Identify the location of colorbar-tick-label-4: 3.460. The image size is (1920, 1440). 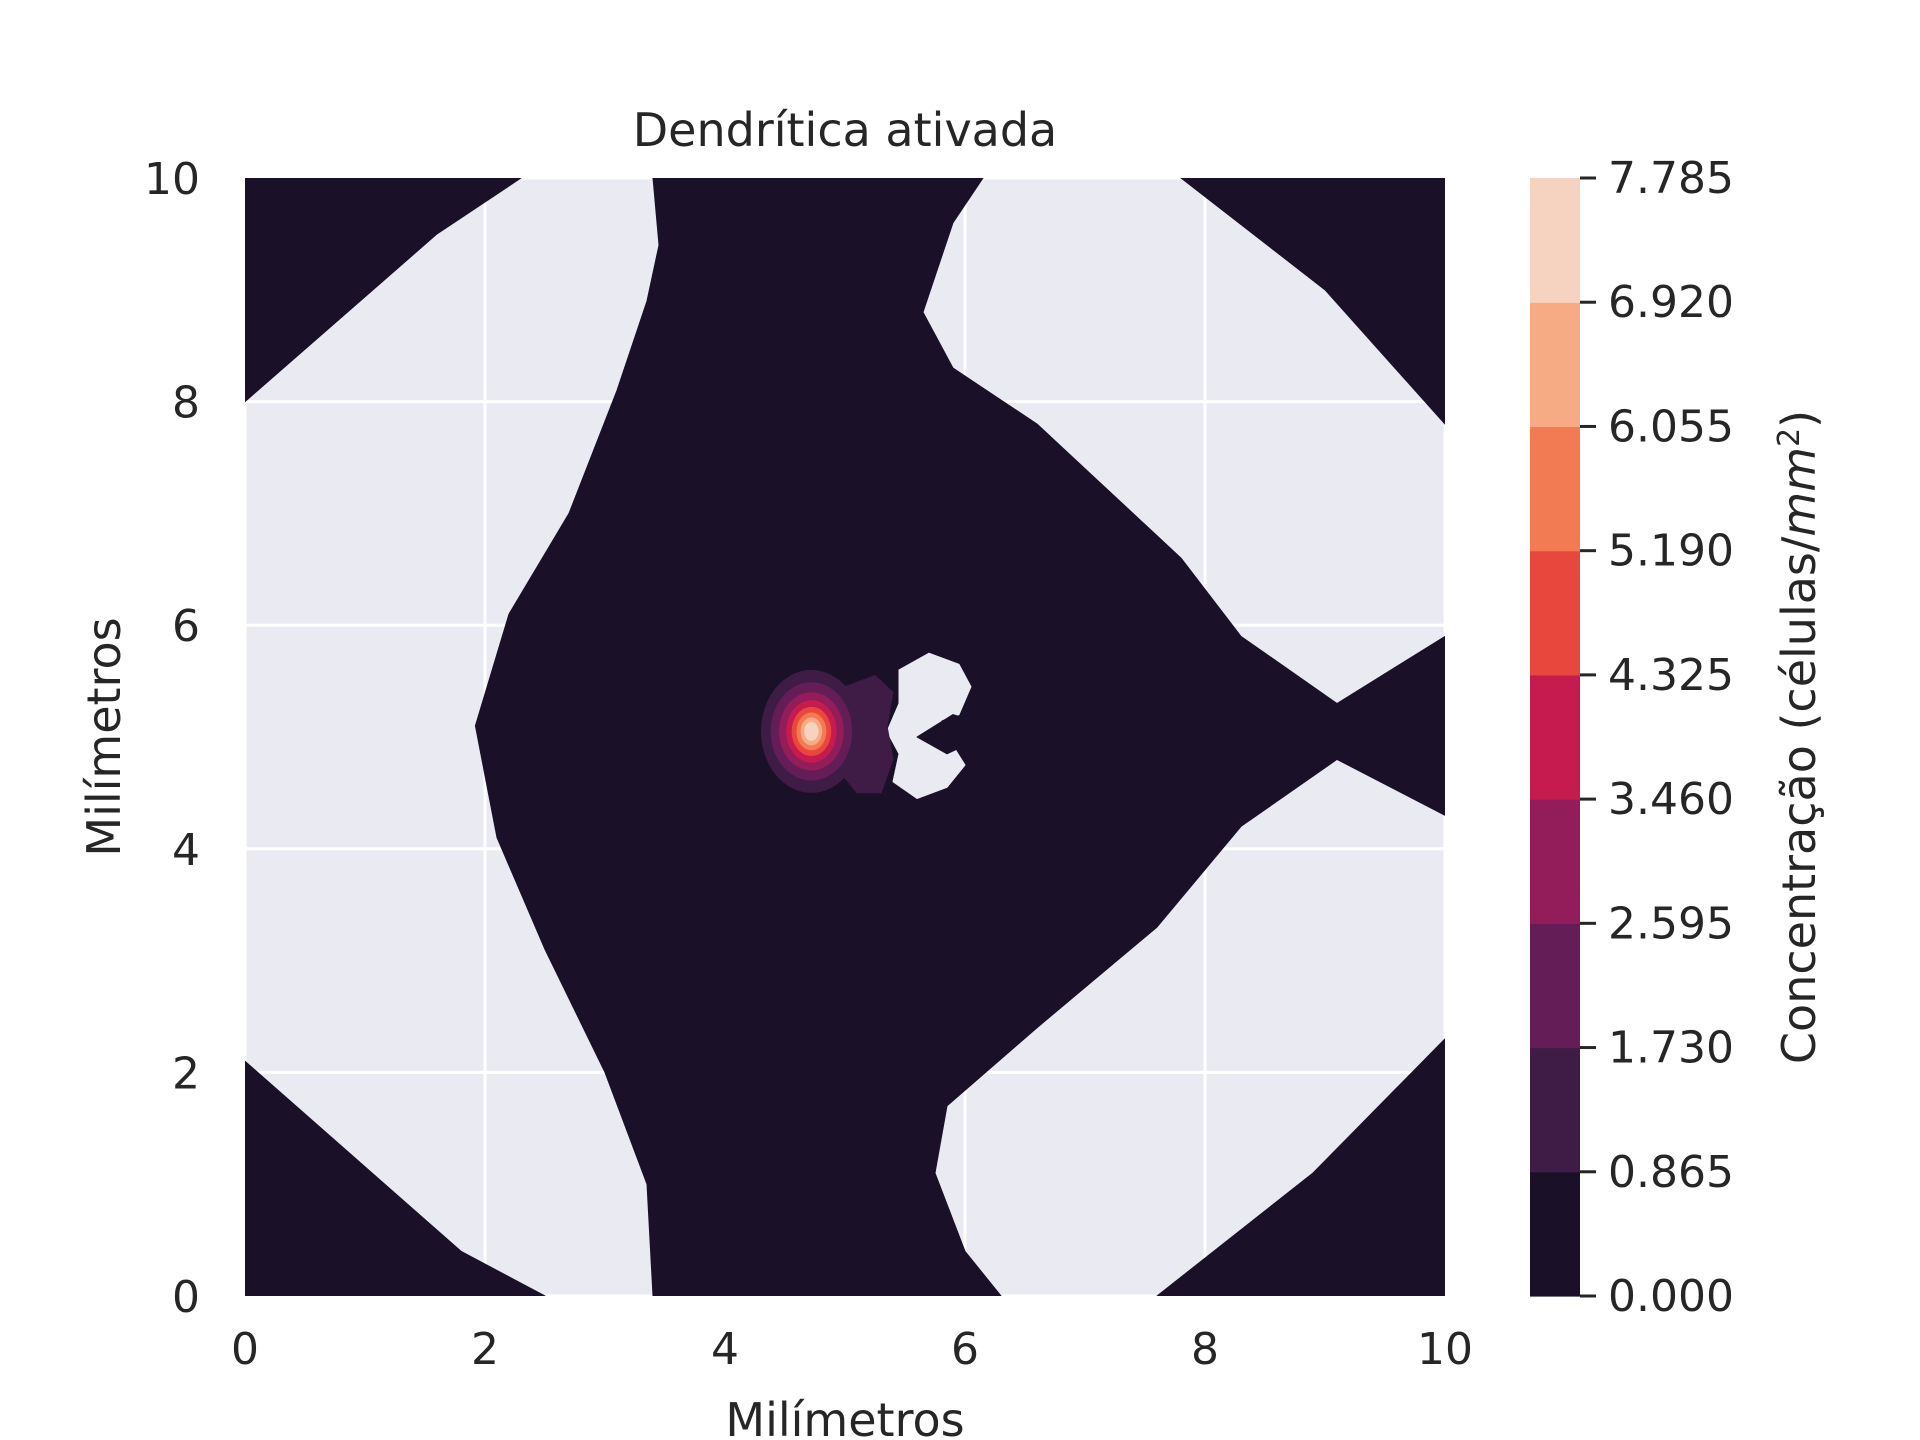
(1671, 799).